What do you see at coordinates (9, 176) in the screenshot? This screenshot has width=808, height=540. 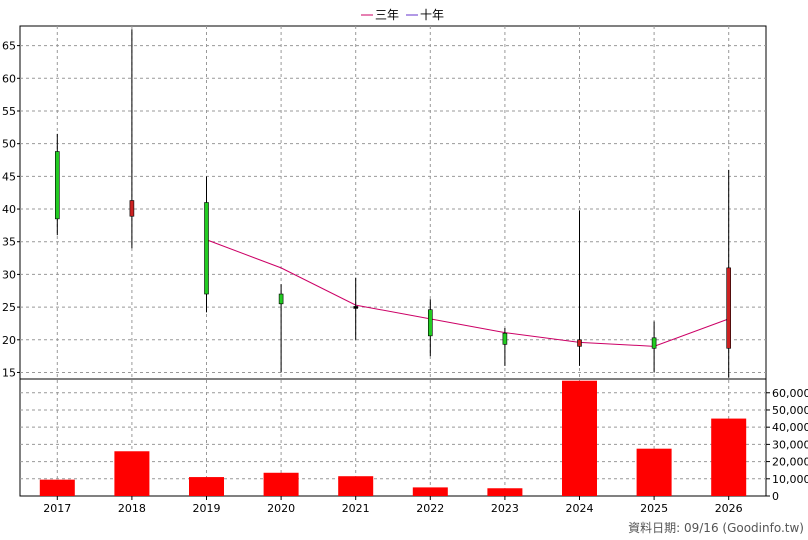 I see `price-tick-label: 45` at bounding box center [9, 176].